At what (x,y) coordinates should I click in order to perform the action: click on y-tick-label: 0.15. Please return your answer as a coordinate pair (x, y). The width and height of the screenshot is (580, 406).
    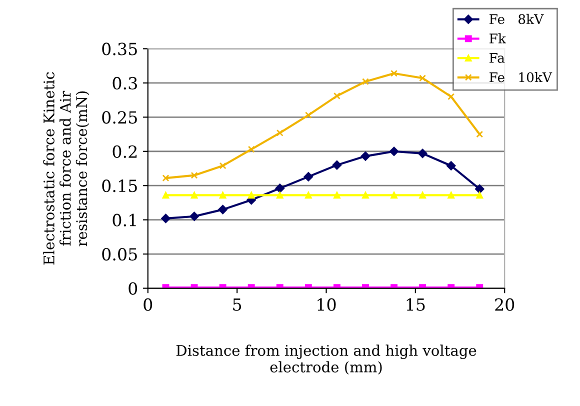
    Looking at the image, I should click on (119, 186).